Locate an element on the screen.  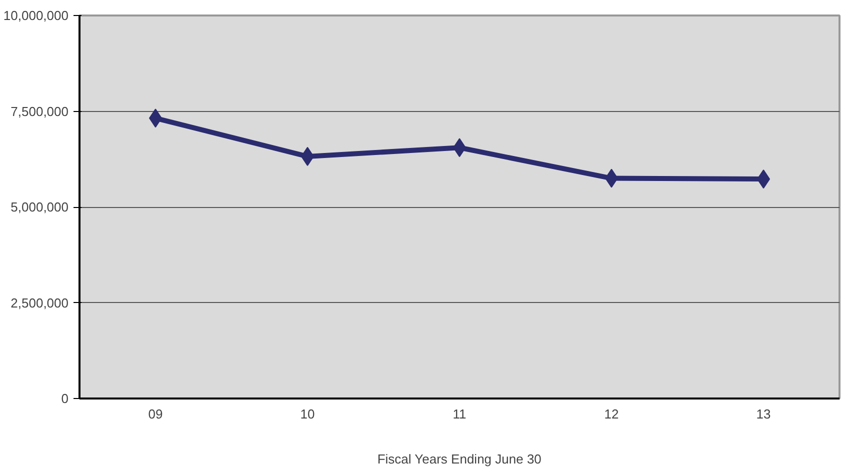
x-tick-label: 12 is located at coordinates (611, 414).